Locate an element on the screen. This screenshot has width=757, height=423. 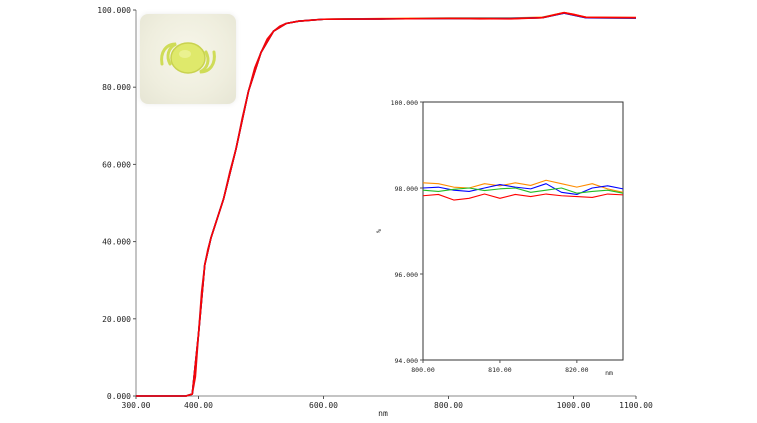
x-tick-label: 1000.00 is located at coordinates (574, 405).